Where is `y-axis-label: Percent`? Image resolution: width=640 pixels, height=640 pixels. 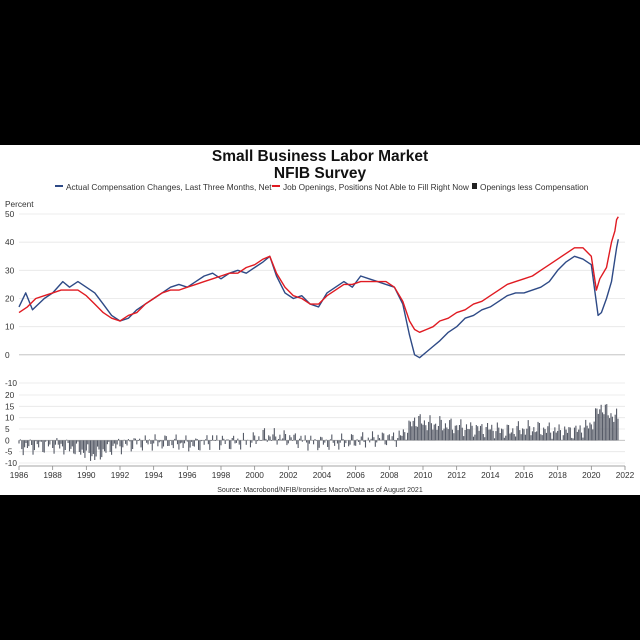
y-axis-label: Percent is located at coordinates (19, 204).